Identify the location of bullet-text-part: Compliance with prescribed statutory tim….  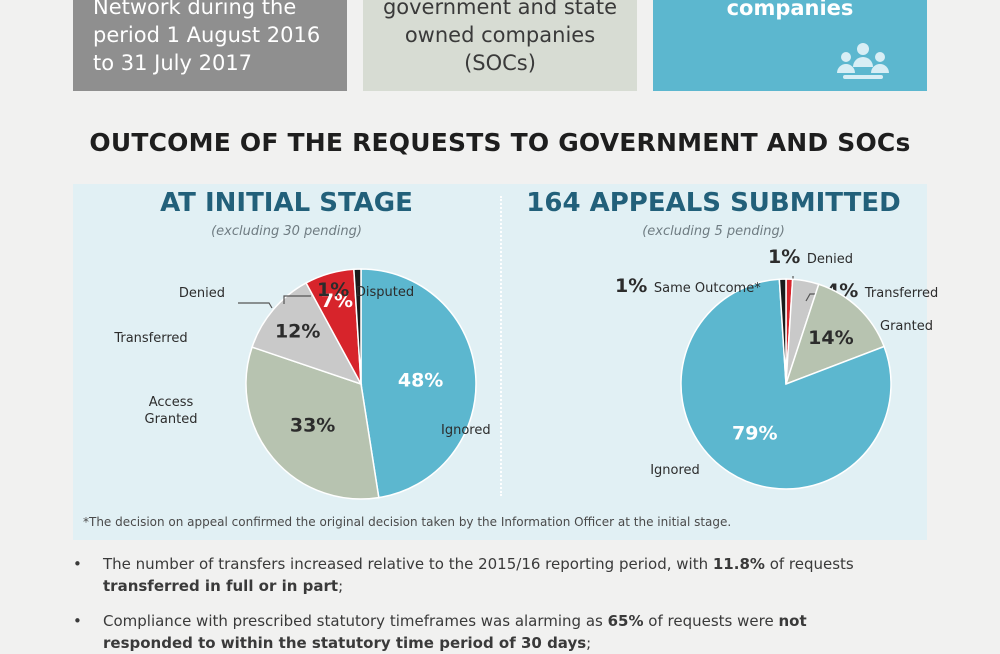
(355, 621).